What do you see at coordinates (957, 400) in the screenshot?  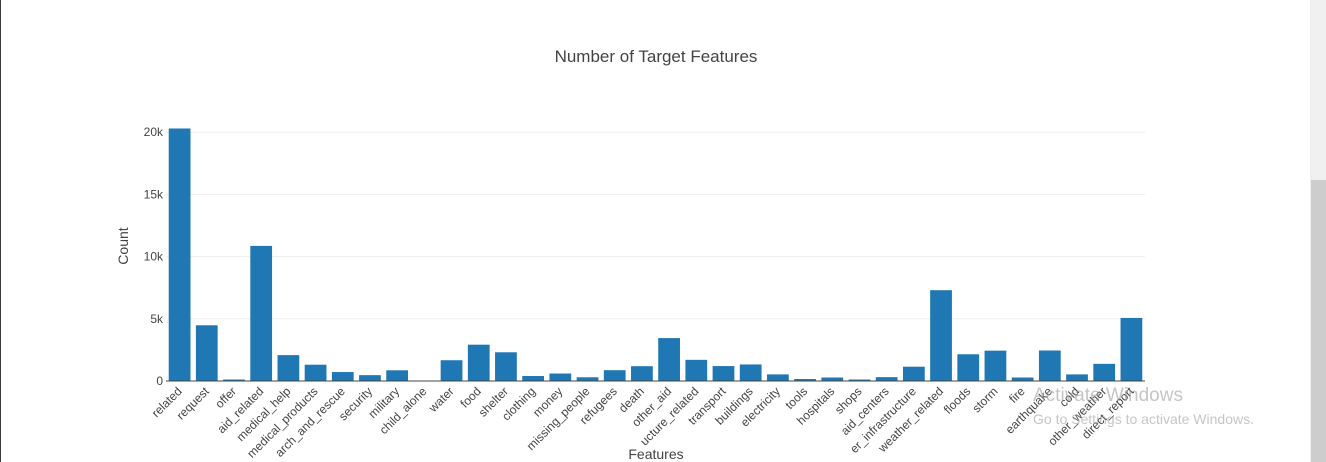 I see `x-tick-label: floods` at bounding box center [957, 400].